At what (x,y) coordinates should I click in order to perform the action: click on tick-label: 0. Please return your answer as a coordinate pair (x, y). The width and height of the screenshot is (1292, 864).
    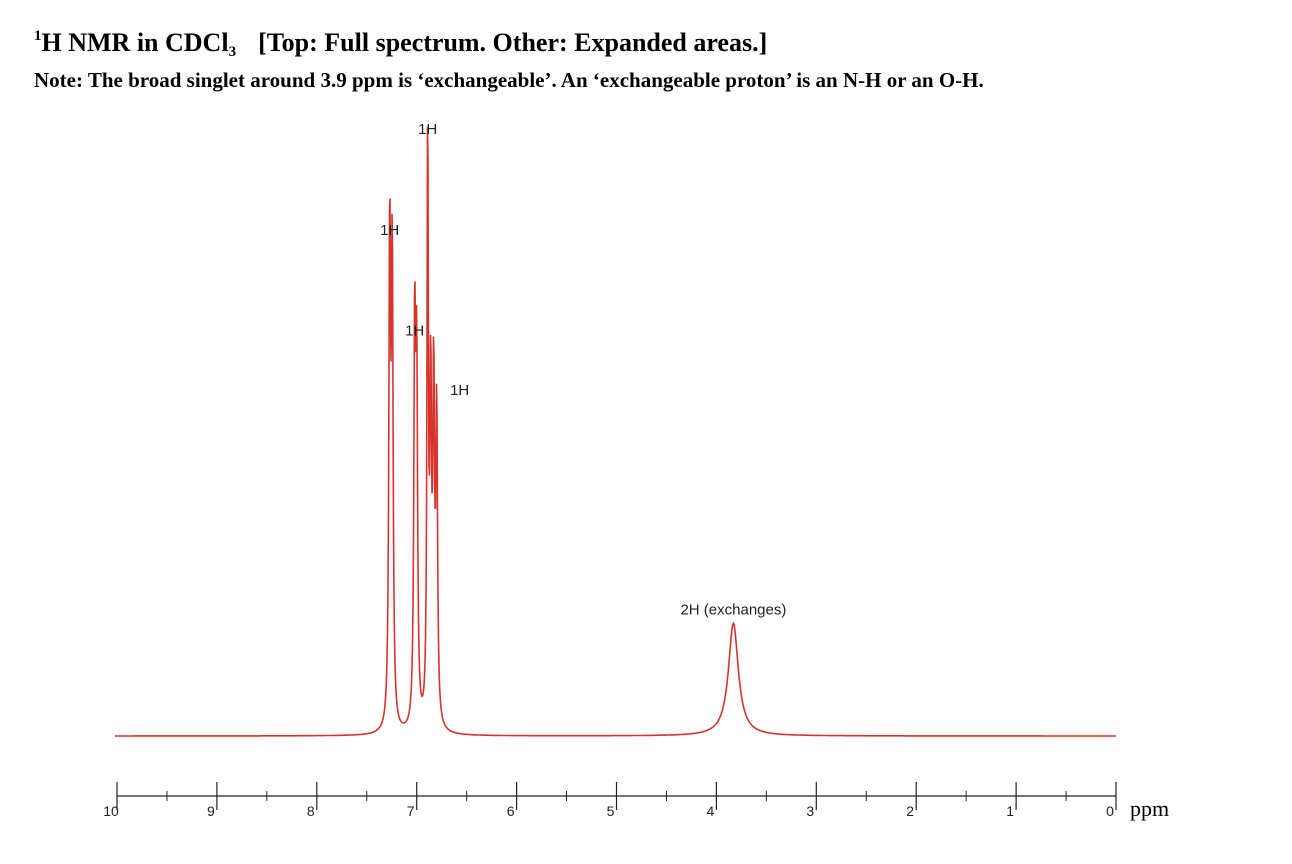
    Looking at the image, I should click on (1110, 811).